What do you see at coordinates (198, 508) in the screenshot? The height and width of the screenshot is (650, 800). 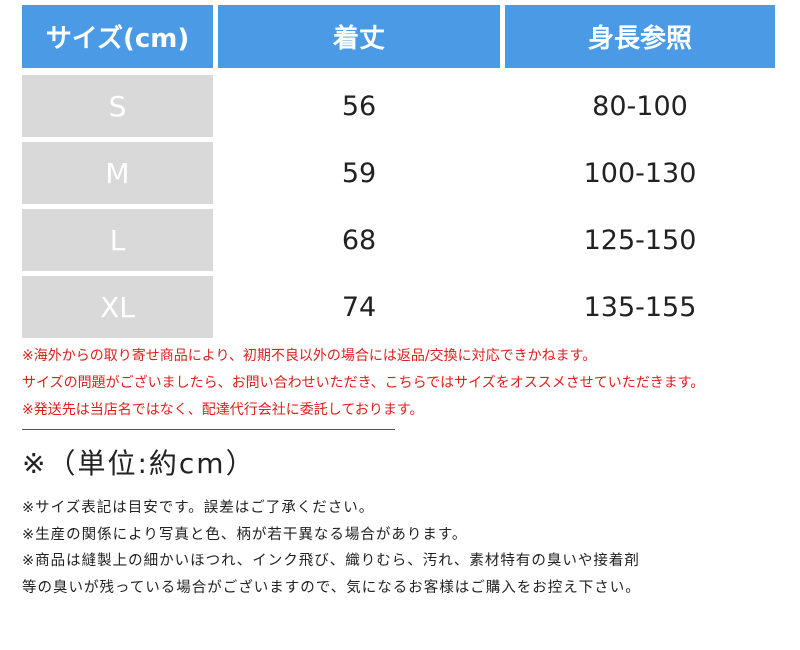 I see `note-text: ※サイズ表記は目安です。誤差はご了承ください。` at bounding box center [198, 508].